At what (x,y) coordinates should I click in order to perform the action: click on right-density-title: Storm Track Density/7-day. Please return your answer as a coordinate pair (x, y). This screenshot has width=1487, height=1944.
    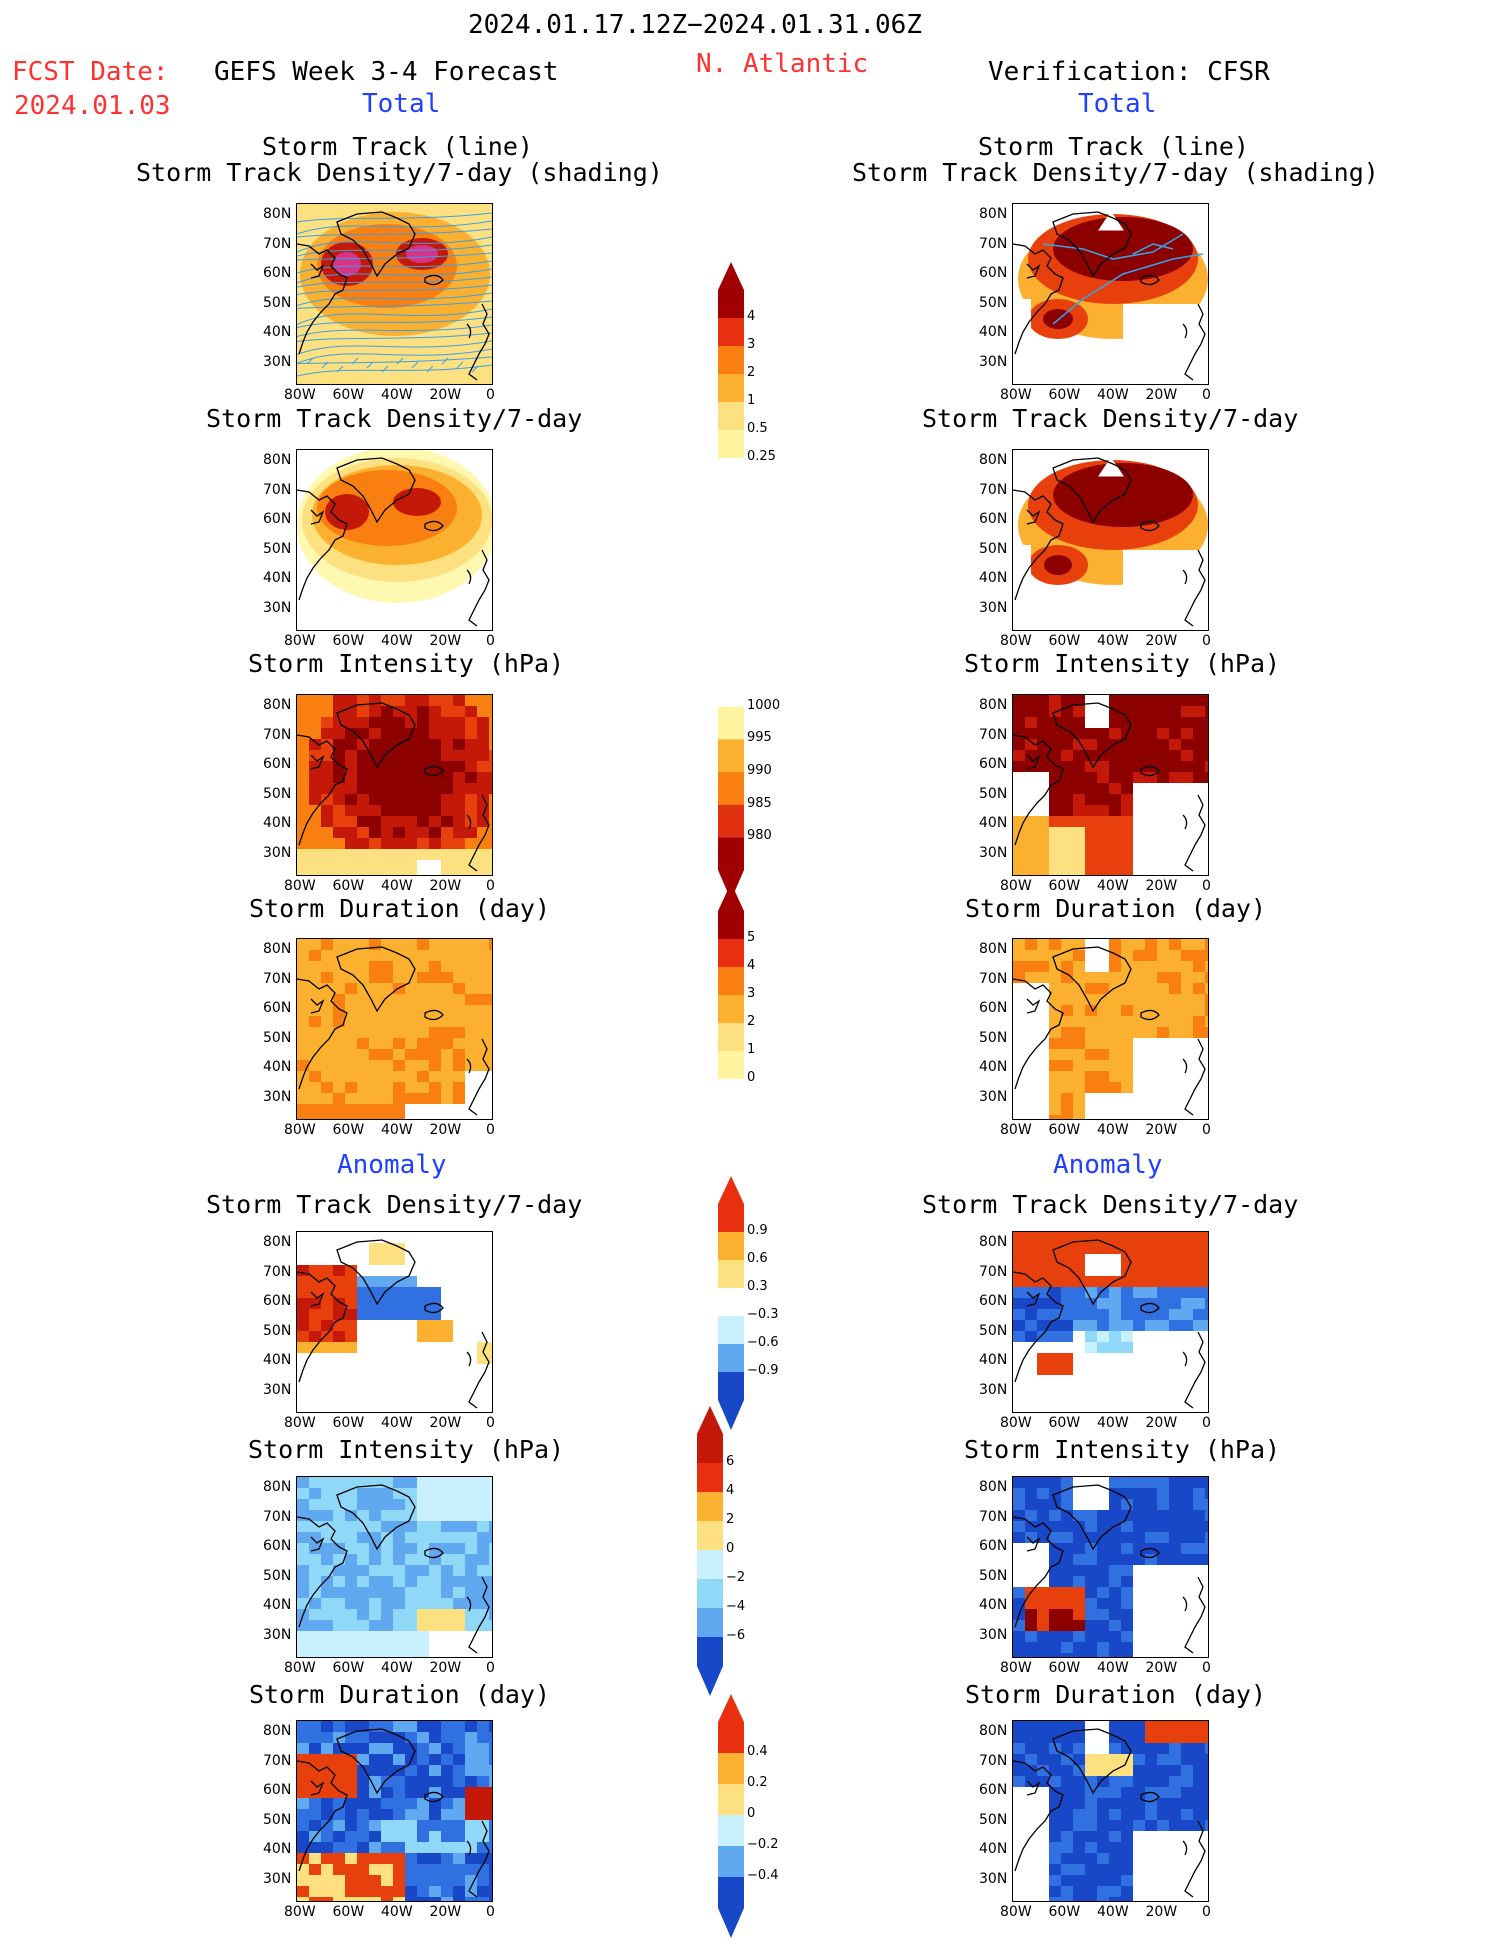
    Looking at the image, I should click on (1110, 418).